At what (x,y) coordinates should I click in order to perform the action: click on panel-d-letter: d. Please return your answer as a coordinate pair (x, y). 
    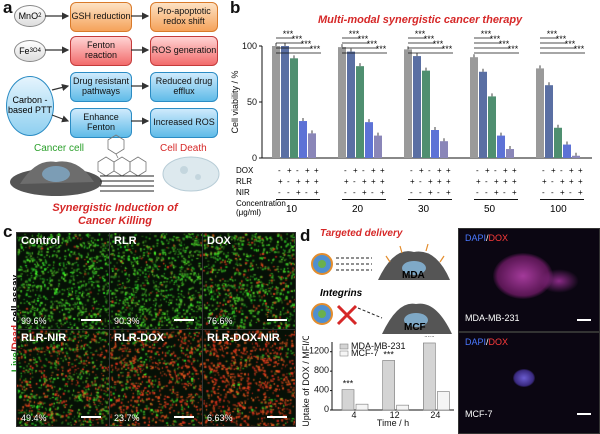
    Looking at the image, I should click on (305, 235).